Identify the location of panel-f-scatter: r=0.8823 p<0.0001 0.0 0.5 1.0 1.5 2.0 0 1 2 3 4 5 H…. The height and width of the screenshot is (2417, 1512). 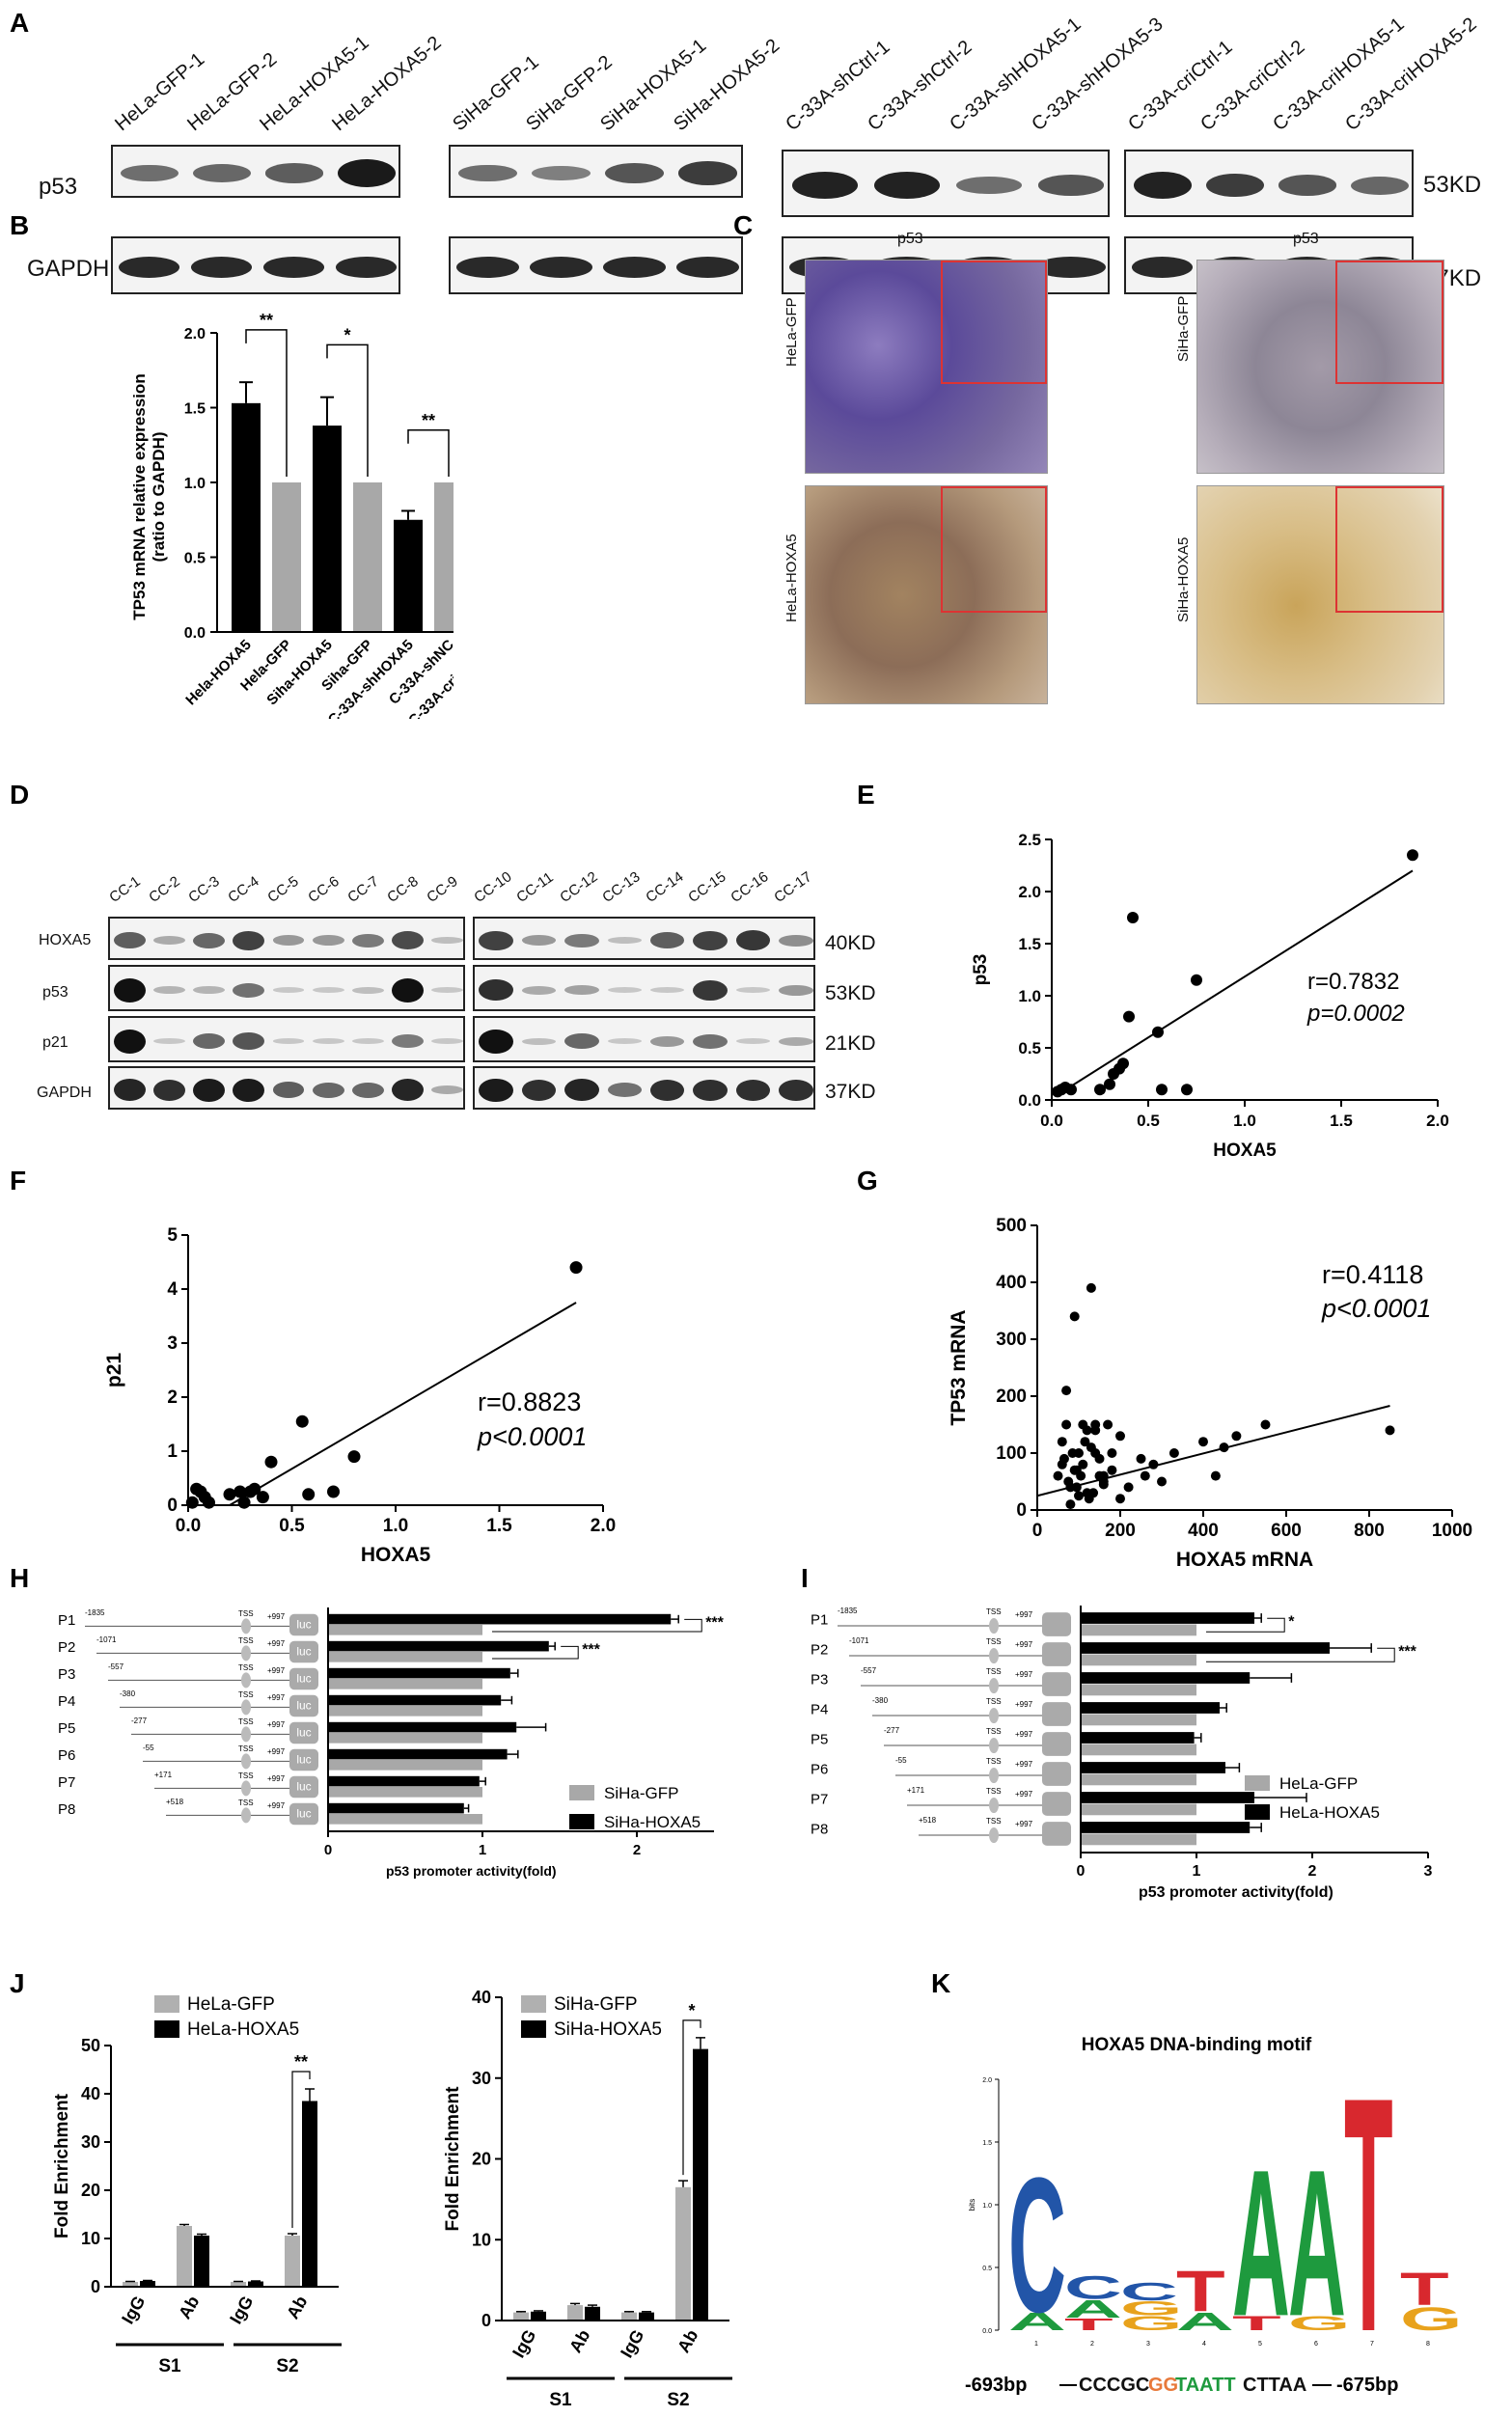
(366, 1391).